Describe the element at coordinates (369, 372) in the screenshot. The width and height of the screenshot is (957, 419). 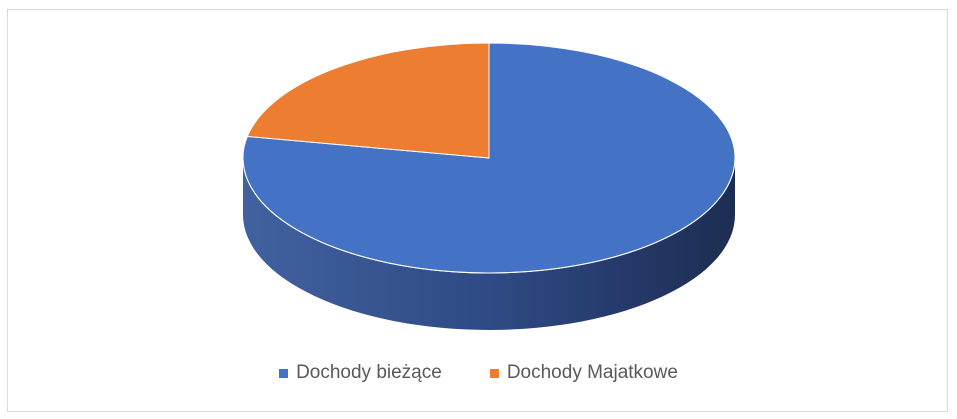
I see `legend-label-dochody-biezace: Dochody bieżące` at that location.